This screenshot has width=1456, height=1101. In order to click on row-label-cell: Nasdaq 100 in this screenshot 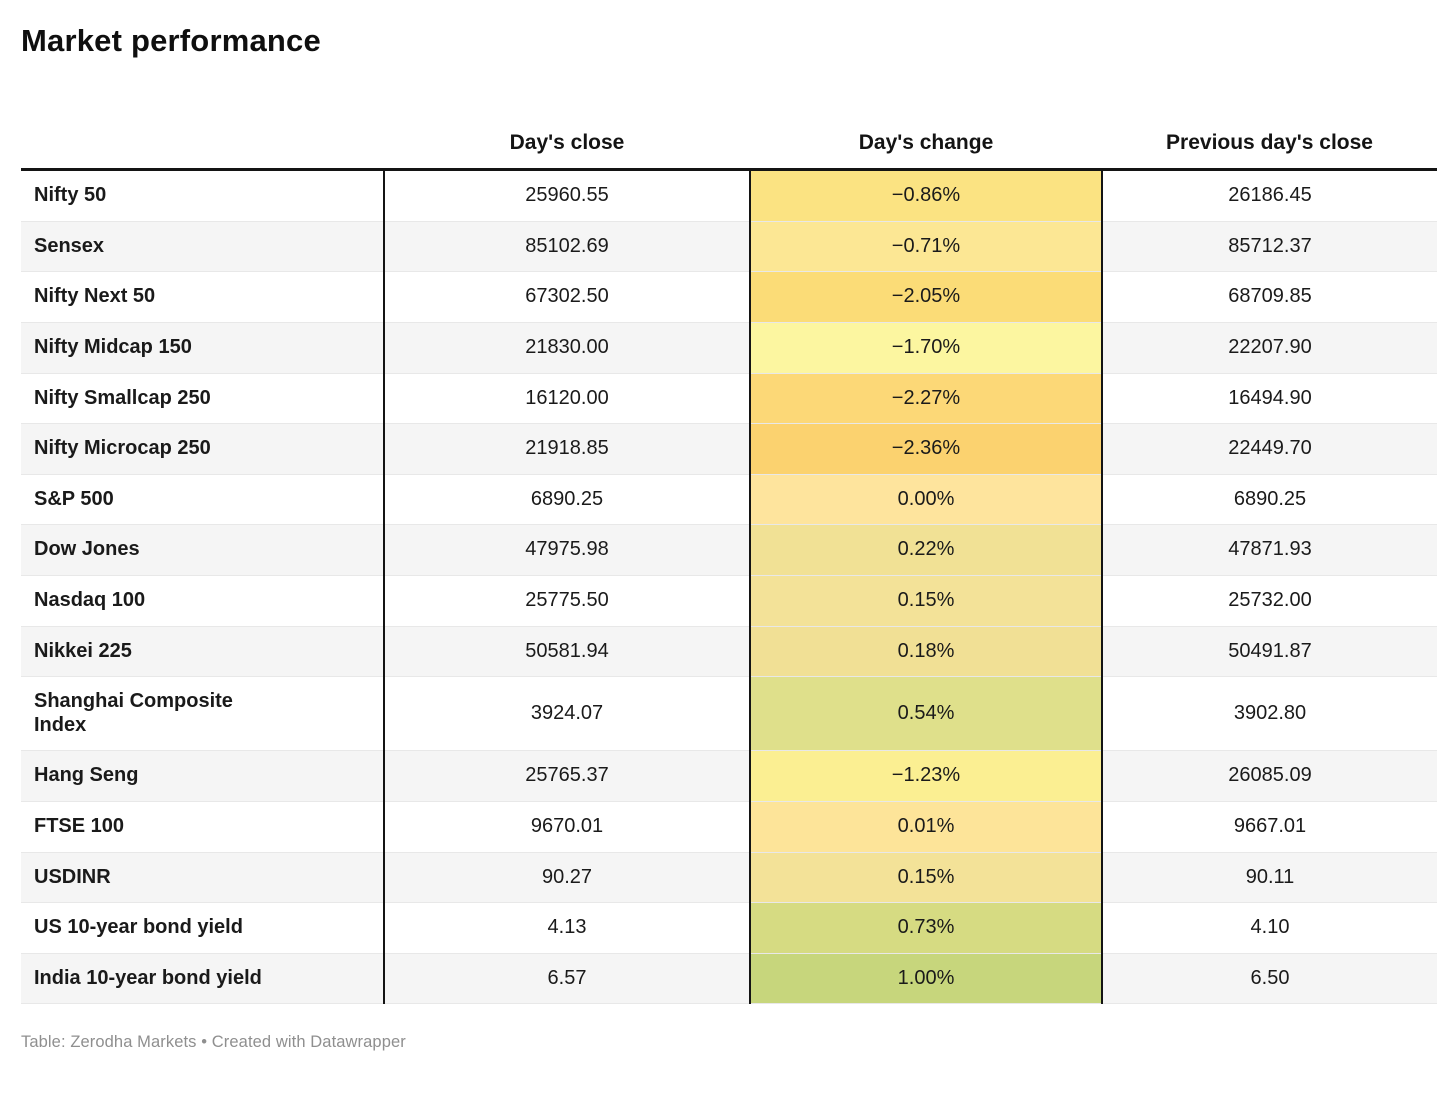, I will do `click(202, 601)`.